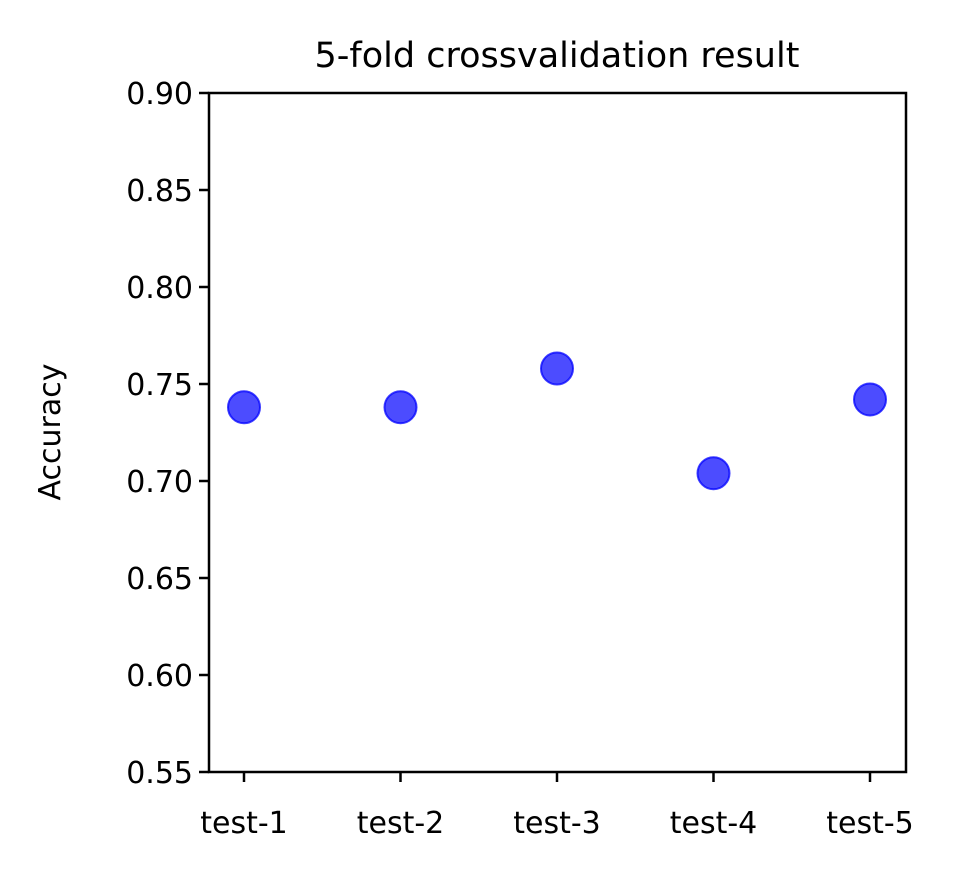 Image resolution: width=961 pixels, height=871 pixels. I want to click on x-tick-label: test-1, so click(244, 823).